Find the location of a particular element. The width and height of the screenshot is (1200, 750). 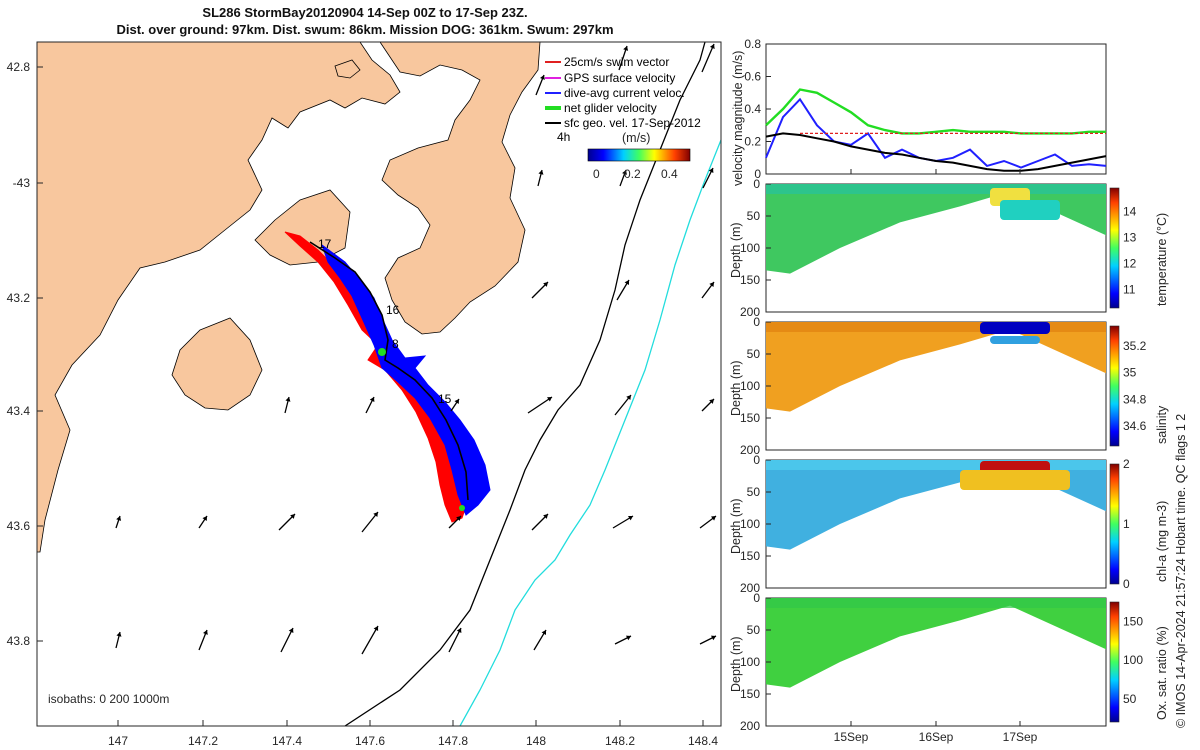

colorbar-tick-label: 34.8 is located at coordinates (1135, 399).